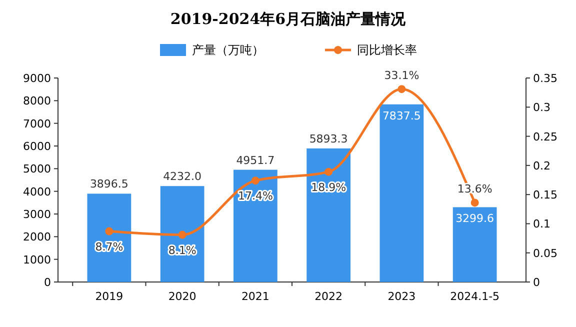  Describe the element at coordinates (387, 50) in the screenshot. I see `legend-label: 同比增长率` at that location.